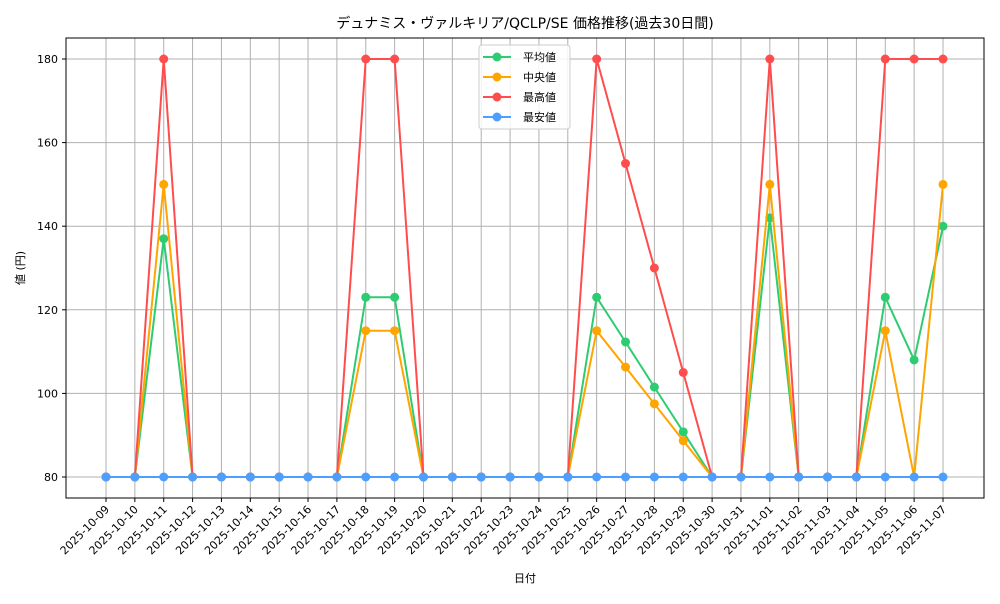 Image resolution: width=1000 pixels, height=604 pixels. What do you see at coordinates (524, 87) in the screenshot?
I see `legend-box` at bounding box center [524, 87].